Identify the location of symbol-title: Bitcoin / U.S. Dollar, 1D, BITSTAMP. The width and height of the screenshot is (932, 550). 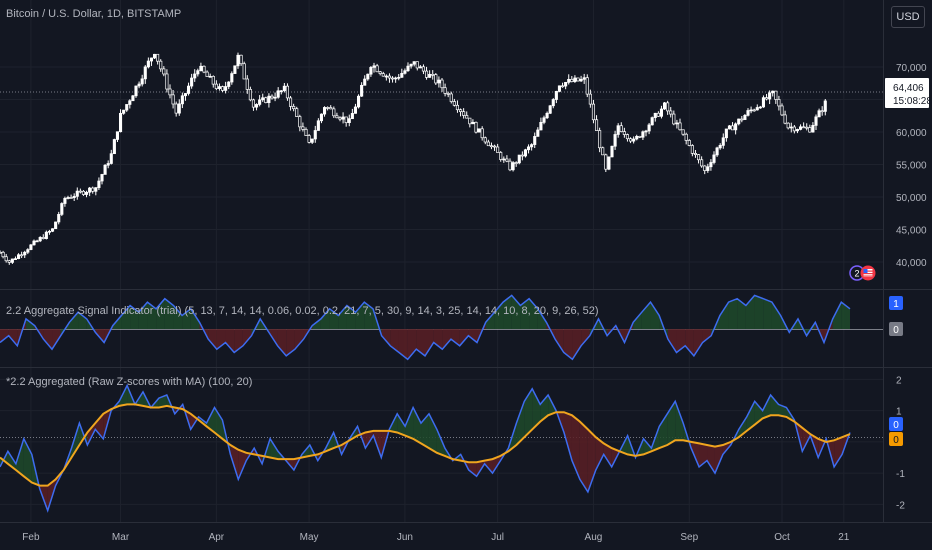
(93, 14).